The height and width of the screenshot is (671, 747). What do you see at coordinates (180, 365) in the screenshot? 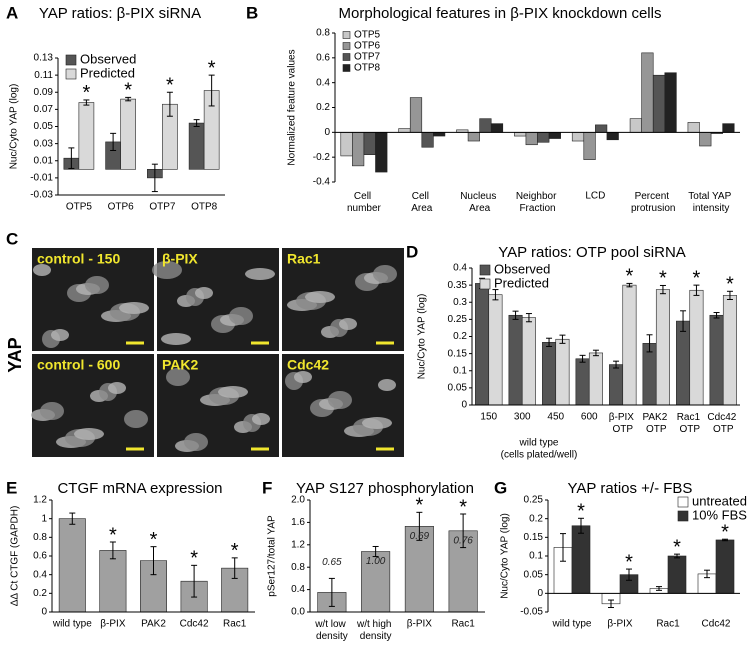
I see `image-label: PAK2` at bounding box center [180, 365].